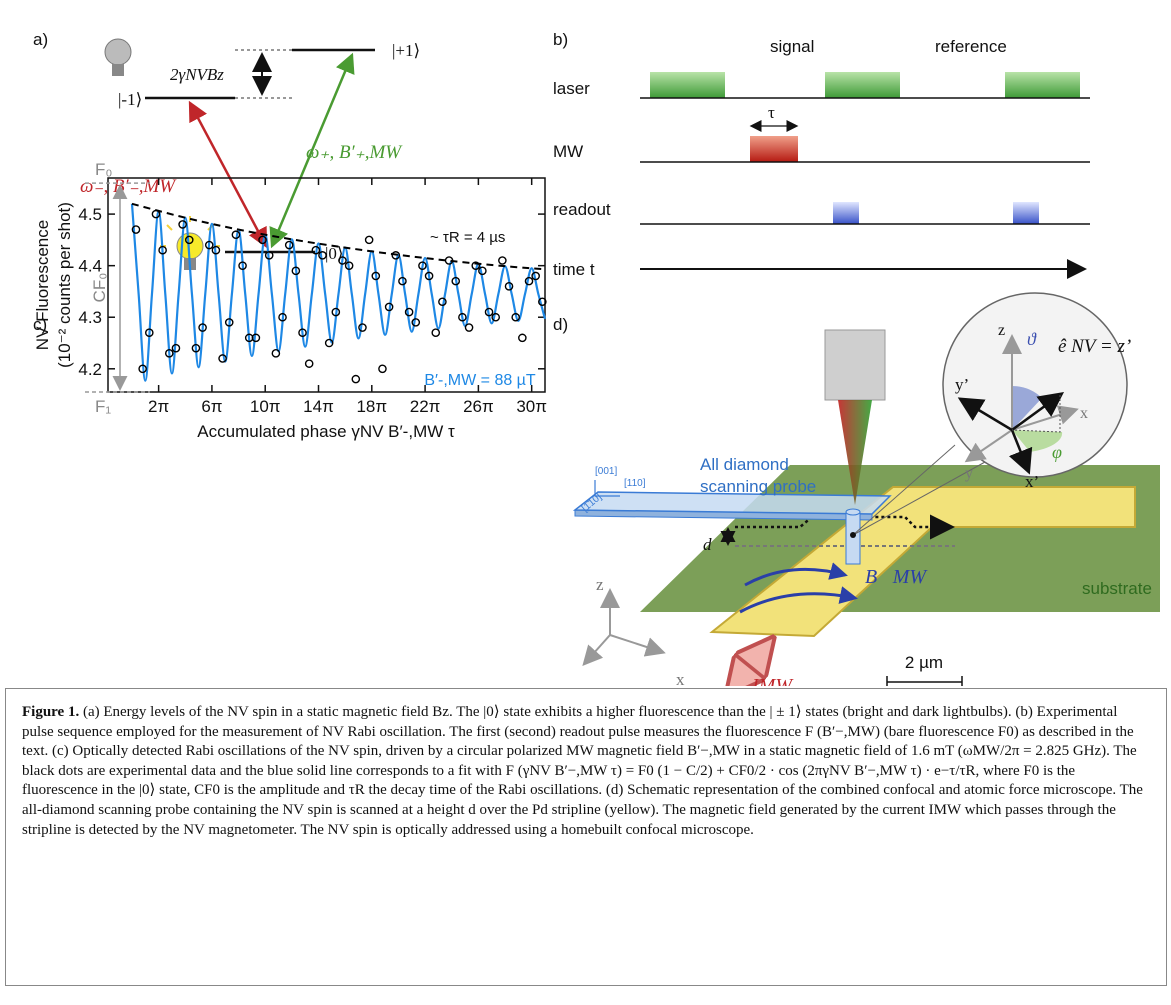 This screenshot has width=1171, height=1005. Describe the element at coordinates (560, 39) in the screenshot. I see `panel-label: b)` at that location.